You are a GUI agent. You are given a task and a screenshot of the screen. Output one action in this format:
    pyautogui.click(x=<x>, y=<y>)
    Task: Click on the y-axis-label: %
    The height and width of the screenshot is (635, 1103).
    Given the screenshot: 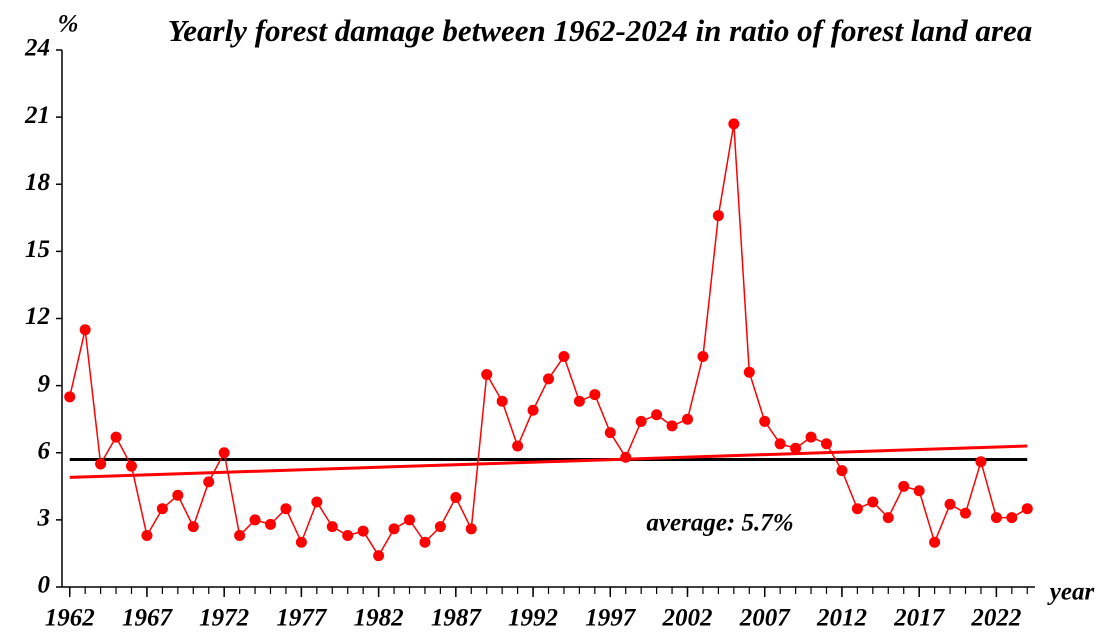 What is the action you would take?
    pyautogui.click(x=68, y=24)
    